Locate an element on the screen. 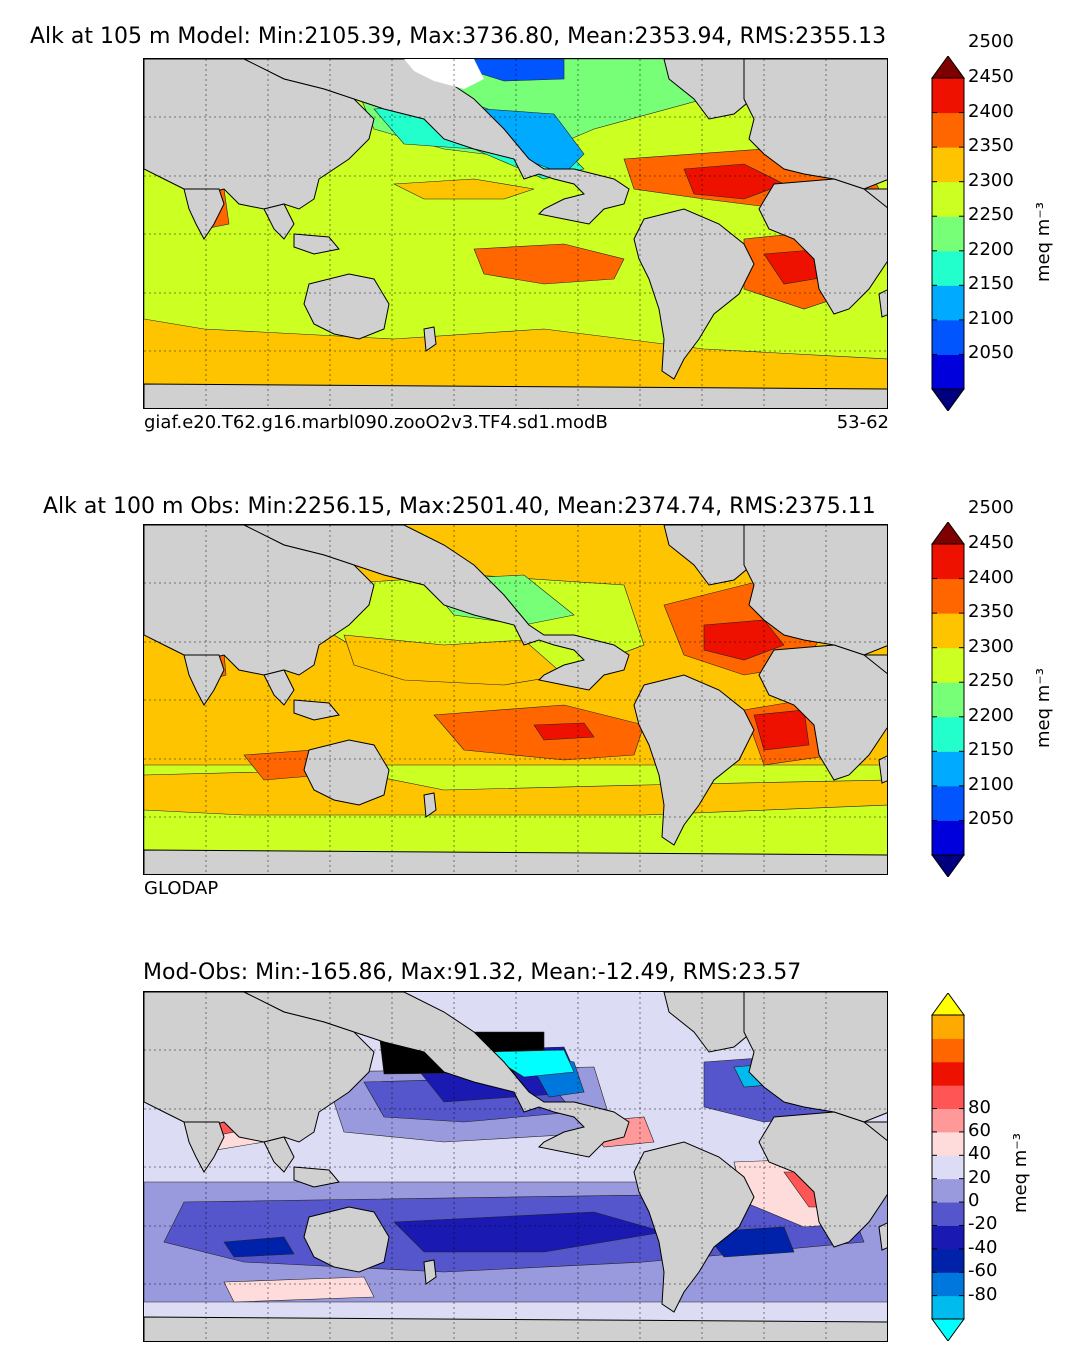 The image size is (1088, 1372). colorbar-tick-label: 60 is located at coordinates (979, 1130).